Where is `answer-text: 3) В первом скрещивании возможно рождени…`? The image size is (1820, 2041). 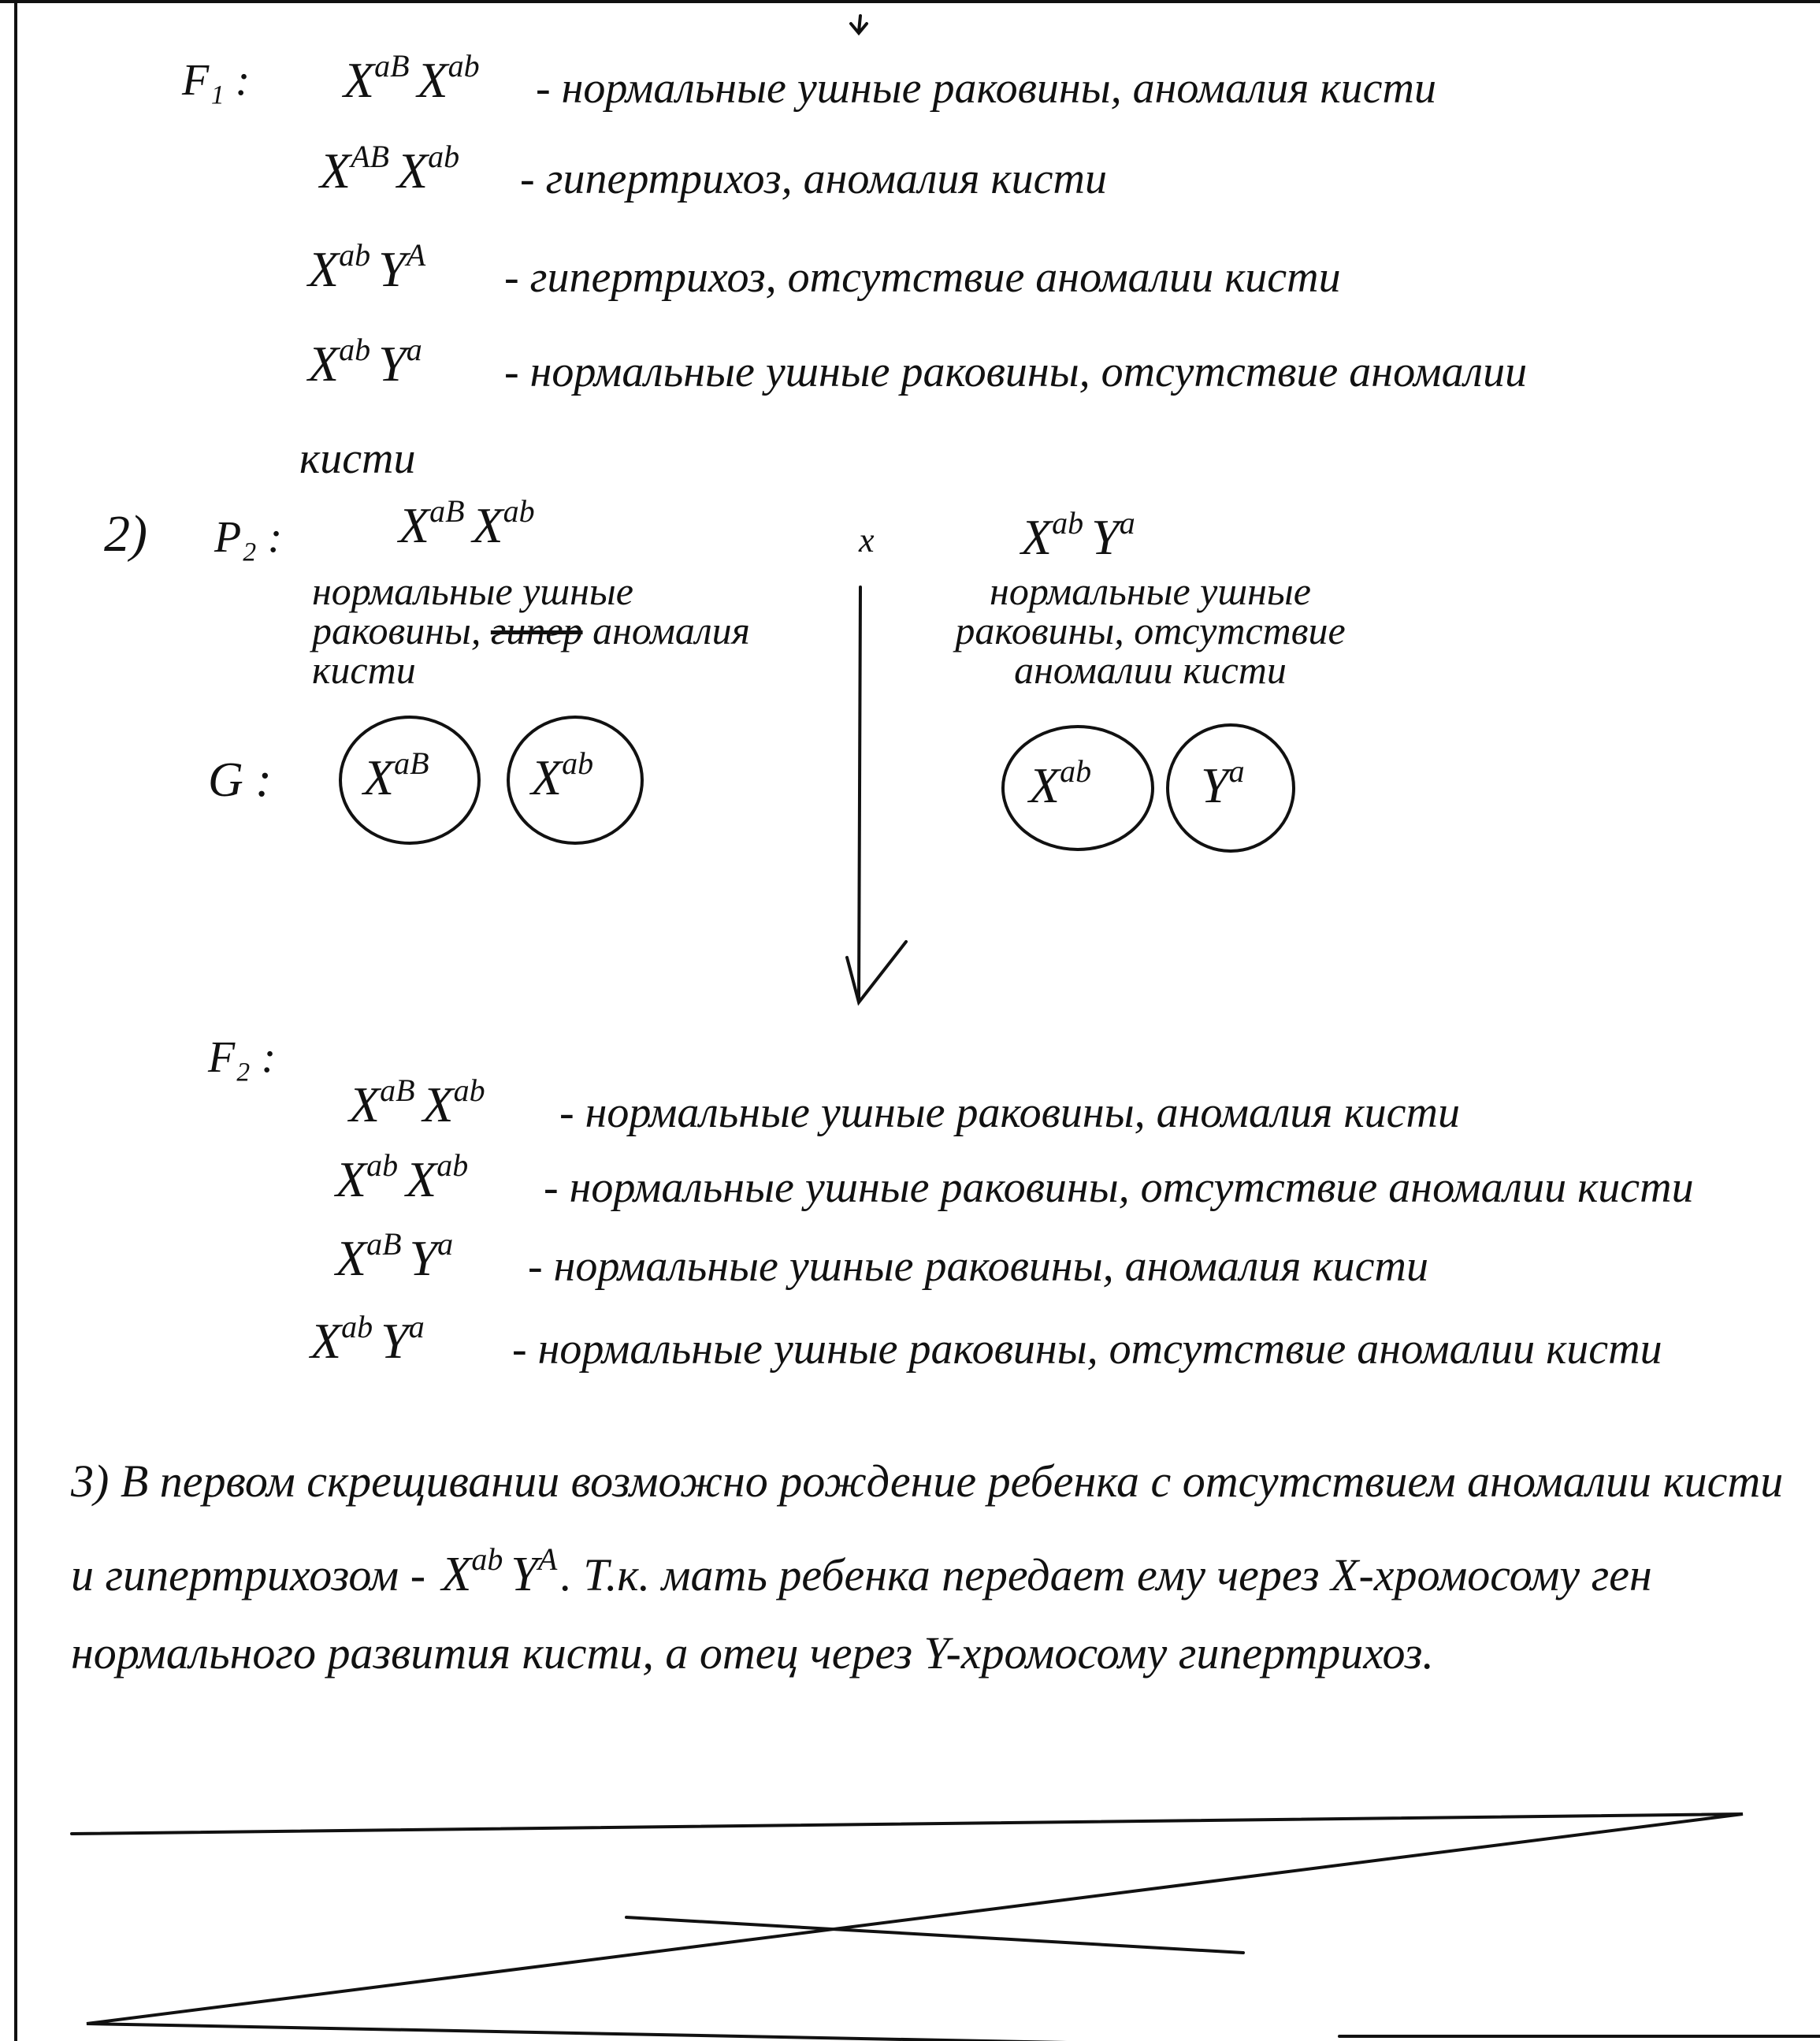 answer-text: 3) В первом скрещивании возможно рождени… is located at coordinates (927, 1527).